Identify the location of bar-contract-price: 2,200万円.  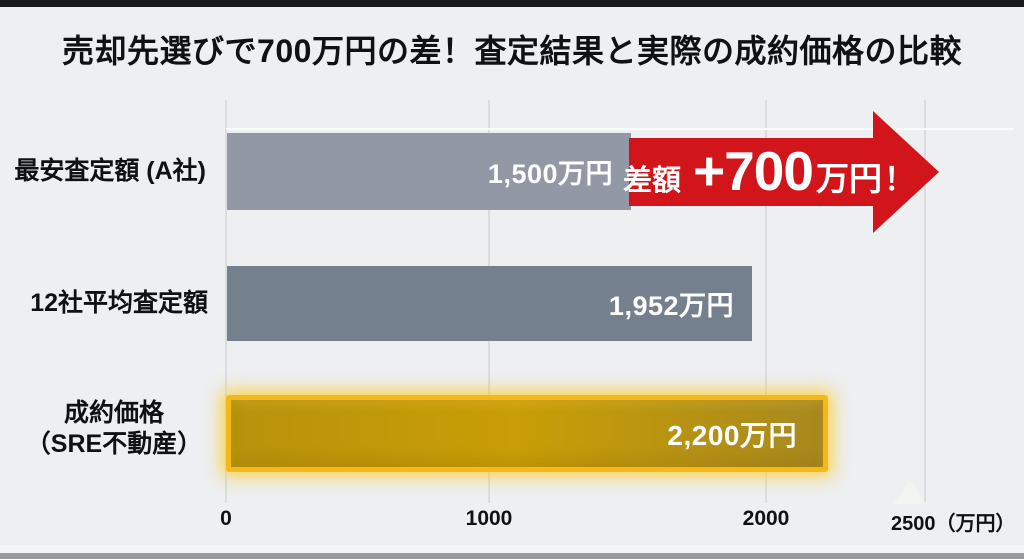
(527, 433).